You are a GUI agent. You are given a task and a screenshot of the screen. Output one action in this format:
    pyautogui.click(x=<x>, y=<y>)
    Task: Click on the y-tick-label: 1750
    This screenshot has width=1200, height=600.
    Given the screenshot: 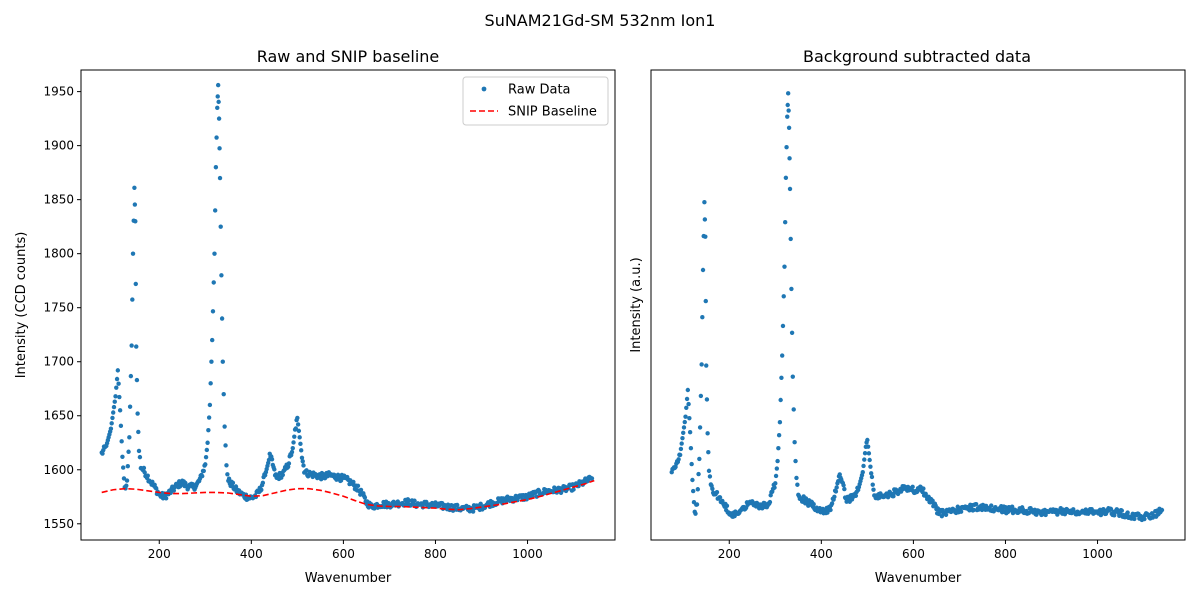 What is the action you would take?
    pyautogui.click(x=58, y=308)
    